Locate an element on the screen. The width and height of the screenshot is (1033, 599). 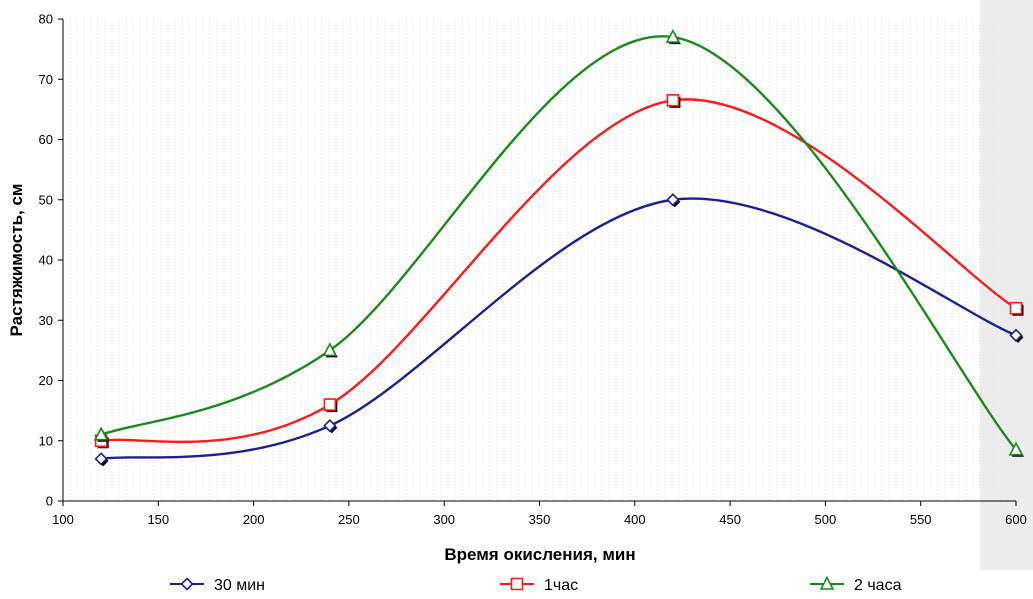
right-margin-band is located at coordinates (1006, 299).